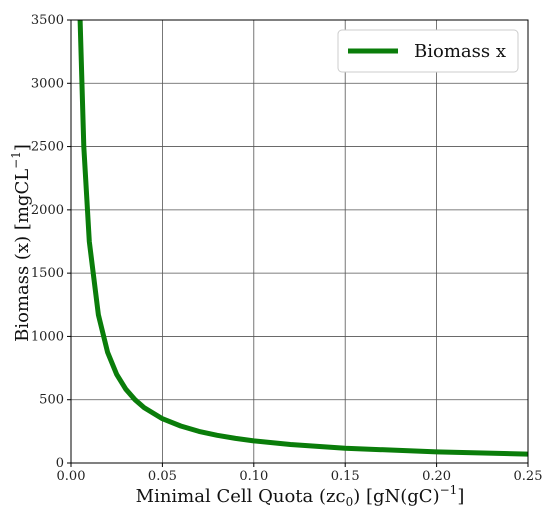 The height and width of the screenshot is (518, 550). What do you see at coordinates (47, 336) in the screenshot?
I see `y-tick-label: 1000` at bounding box center [47, 336].